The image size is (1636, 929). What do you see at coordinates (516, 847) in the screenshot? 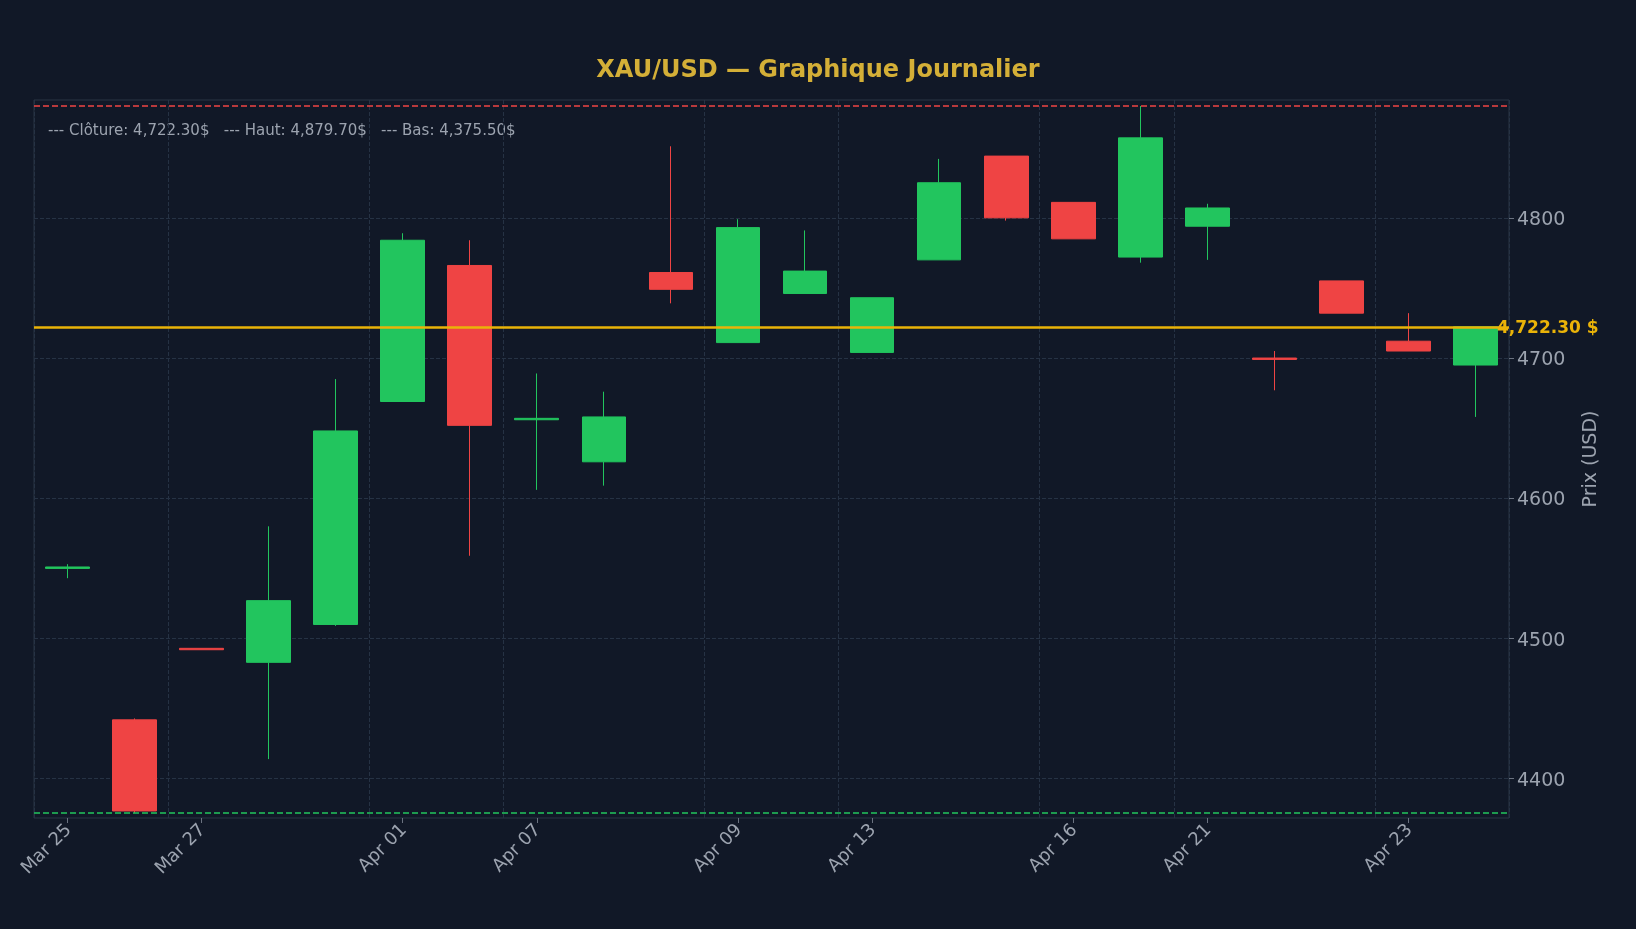
I see `x-tick-label: Apr 07` at bounding box center [516, 847].